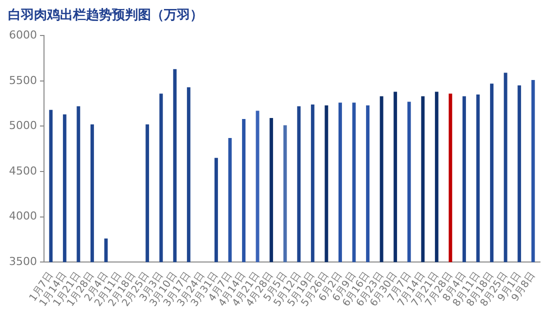  I want to click on y-tick-label: 4000, so click(22, 216).